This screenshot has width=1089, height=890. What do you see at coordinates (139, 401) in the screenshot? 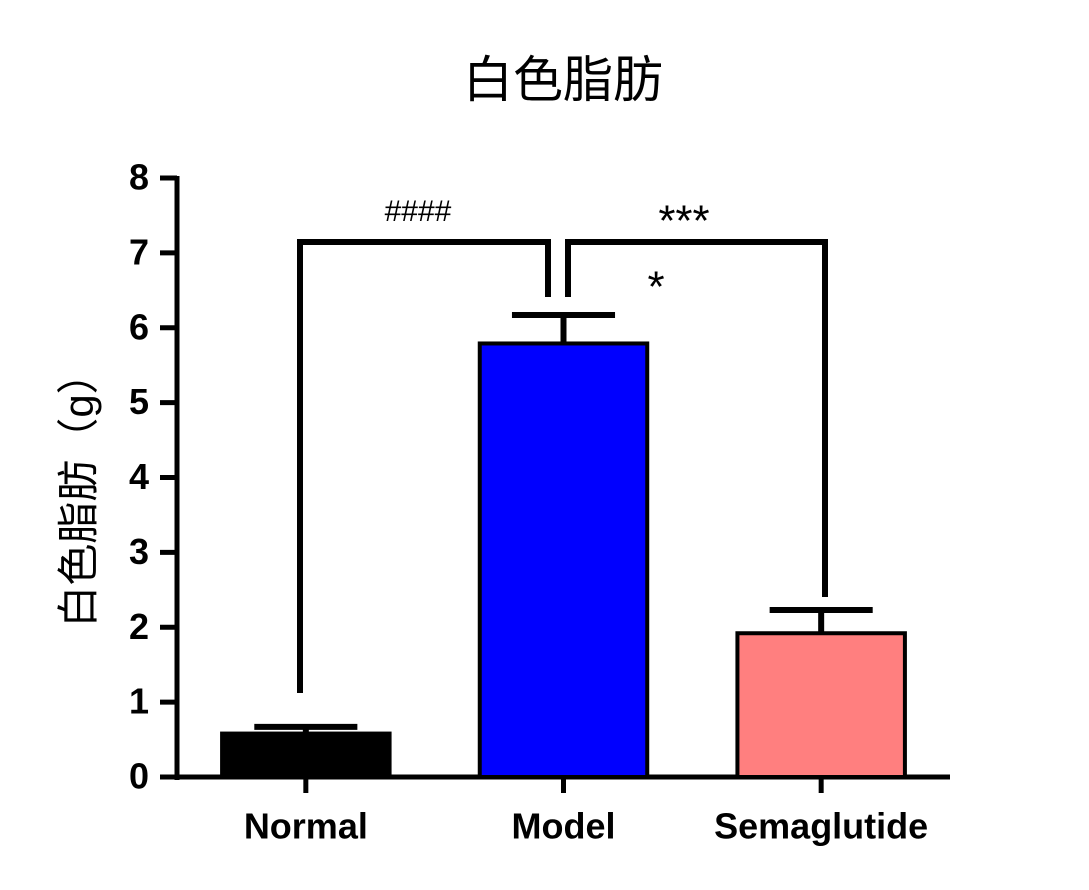
I see `y-tick-label: 5` at bounding box center [139, 401].